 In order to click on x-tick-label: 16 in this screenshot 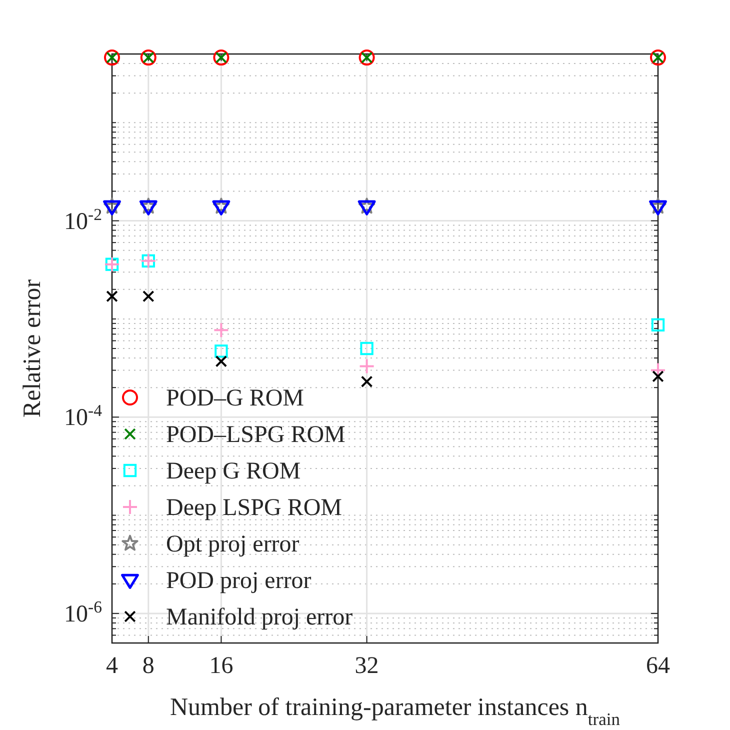, I will do `click(221, 666)`.